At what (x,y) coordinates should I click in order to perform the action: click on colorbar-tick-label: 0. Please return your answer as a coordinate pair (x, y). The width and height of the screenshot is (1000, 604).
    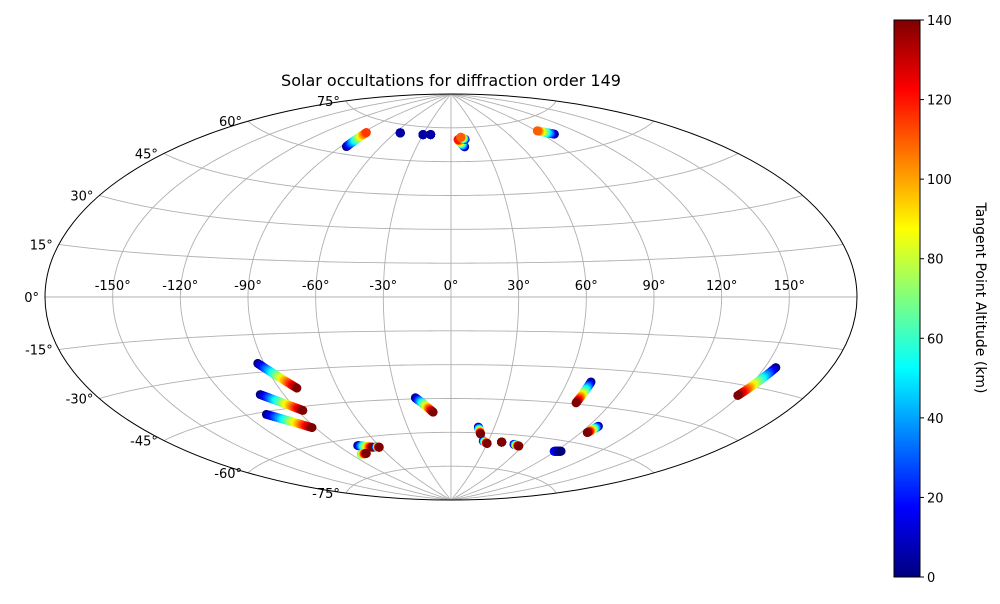
    Looking at the image, I should click on (931, 578).